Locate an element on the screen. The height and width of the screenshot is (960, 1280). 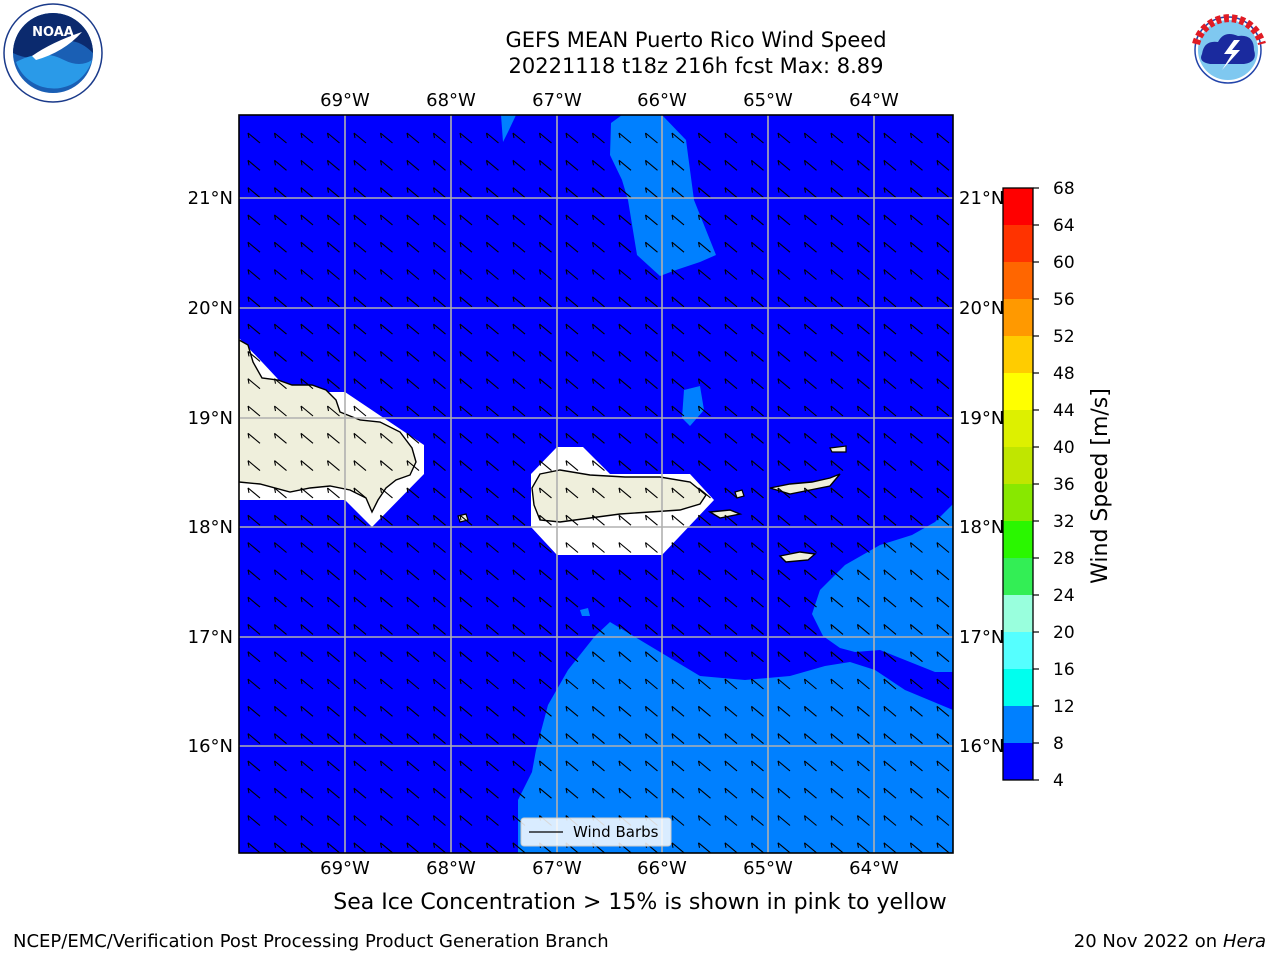
map-legend: Wind Barbs is located at coordinates (596, 832).